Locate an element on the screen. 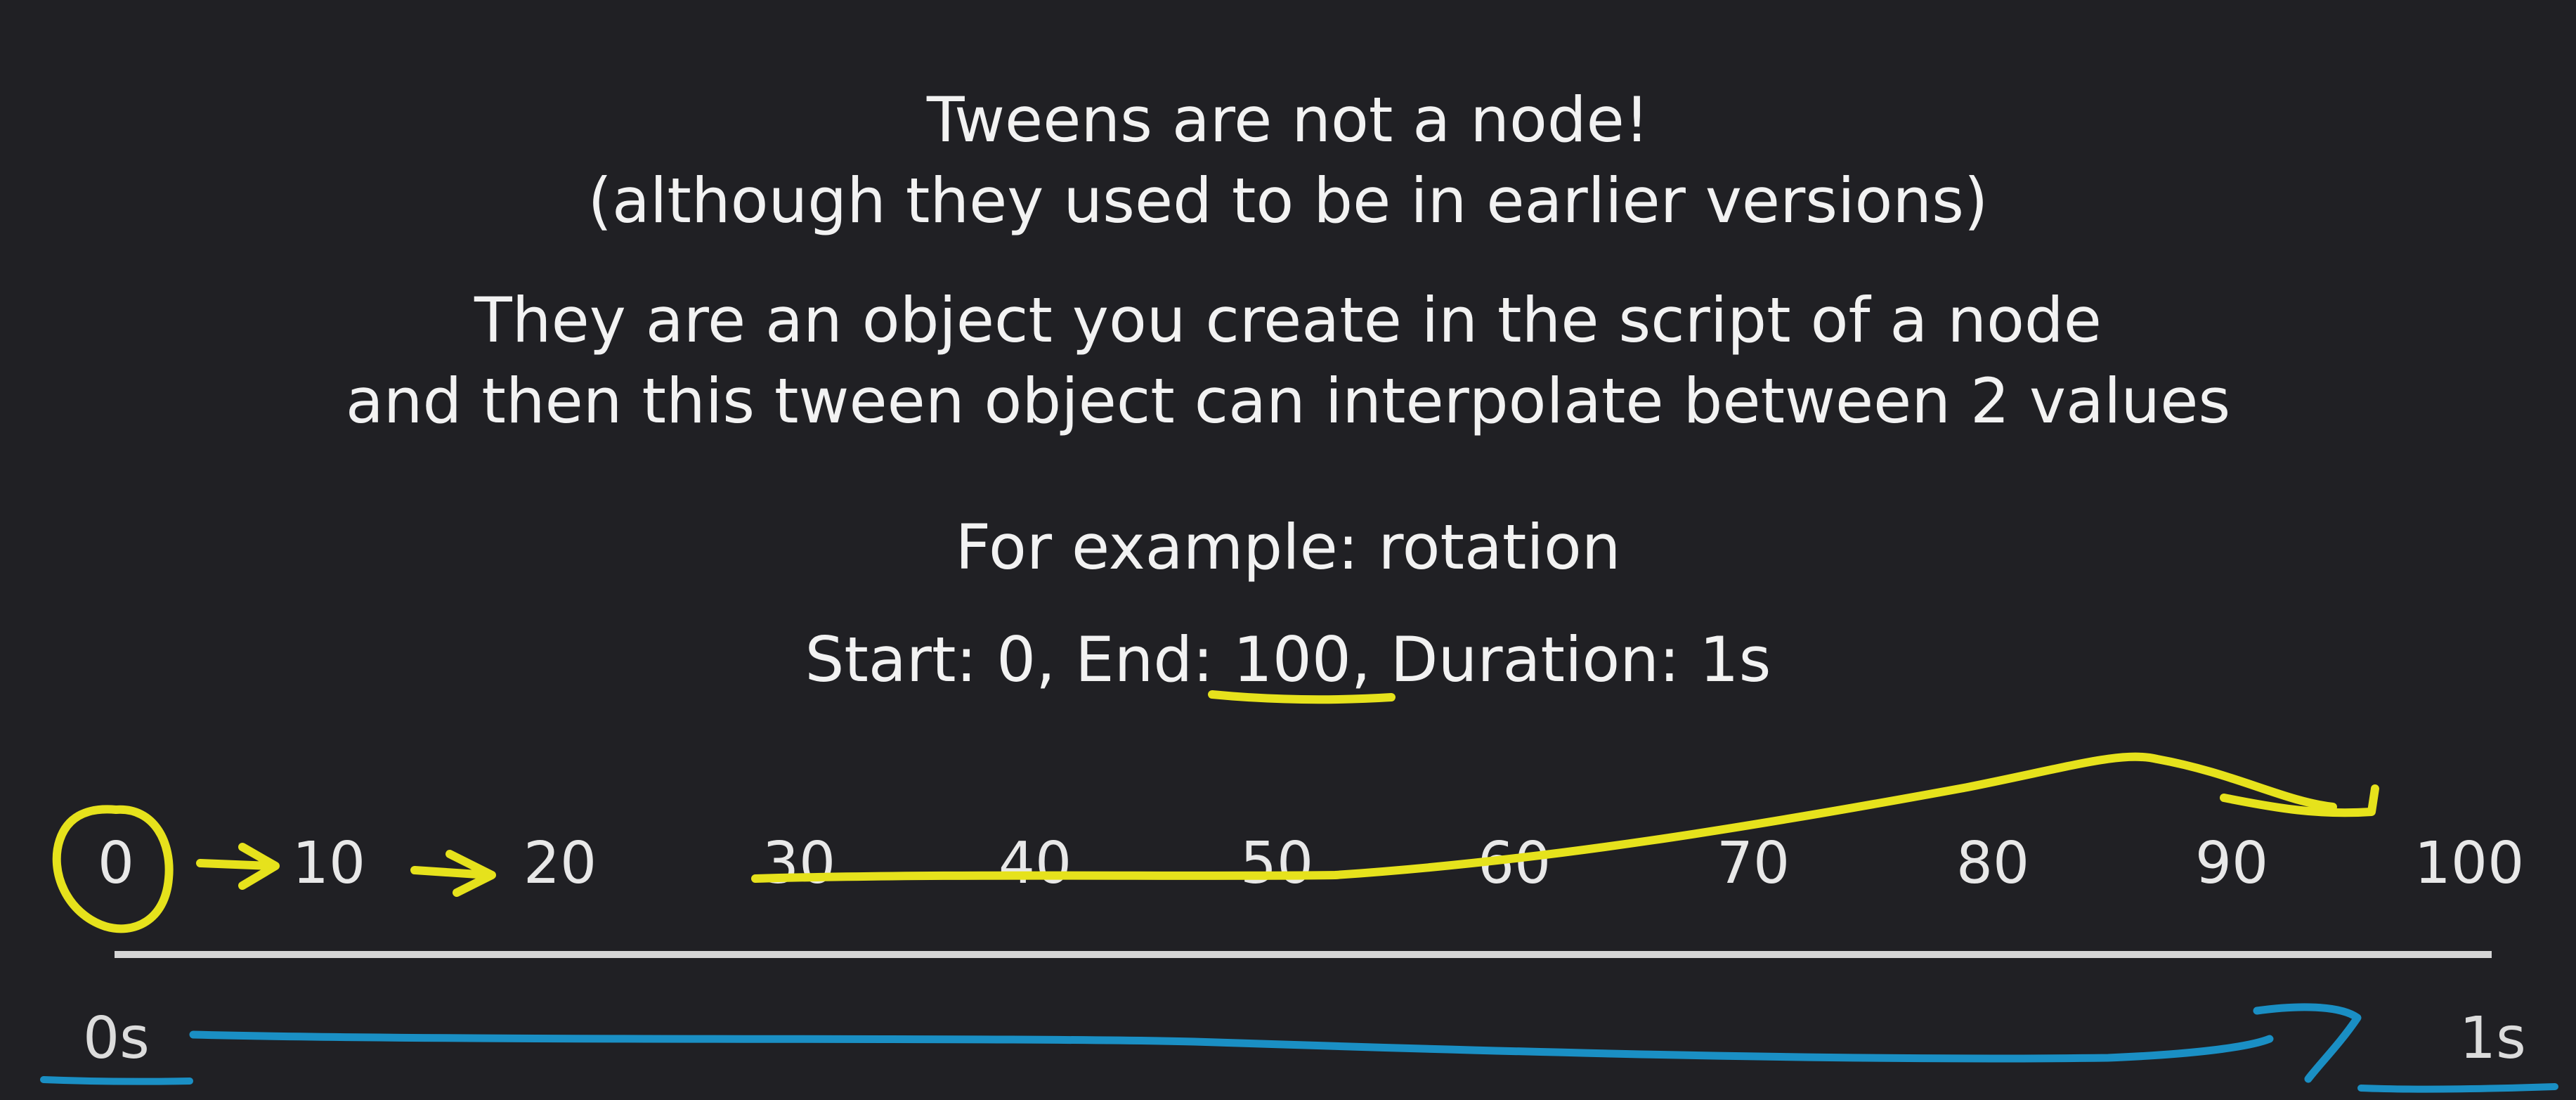  time-end-label: 1s is located at coordinates (2492, 1038).